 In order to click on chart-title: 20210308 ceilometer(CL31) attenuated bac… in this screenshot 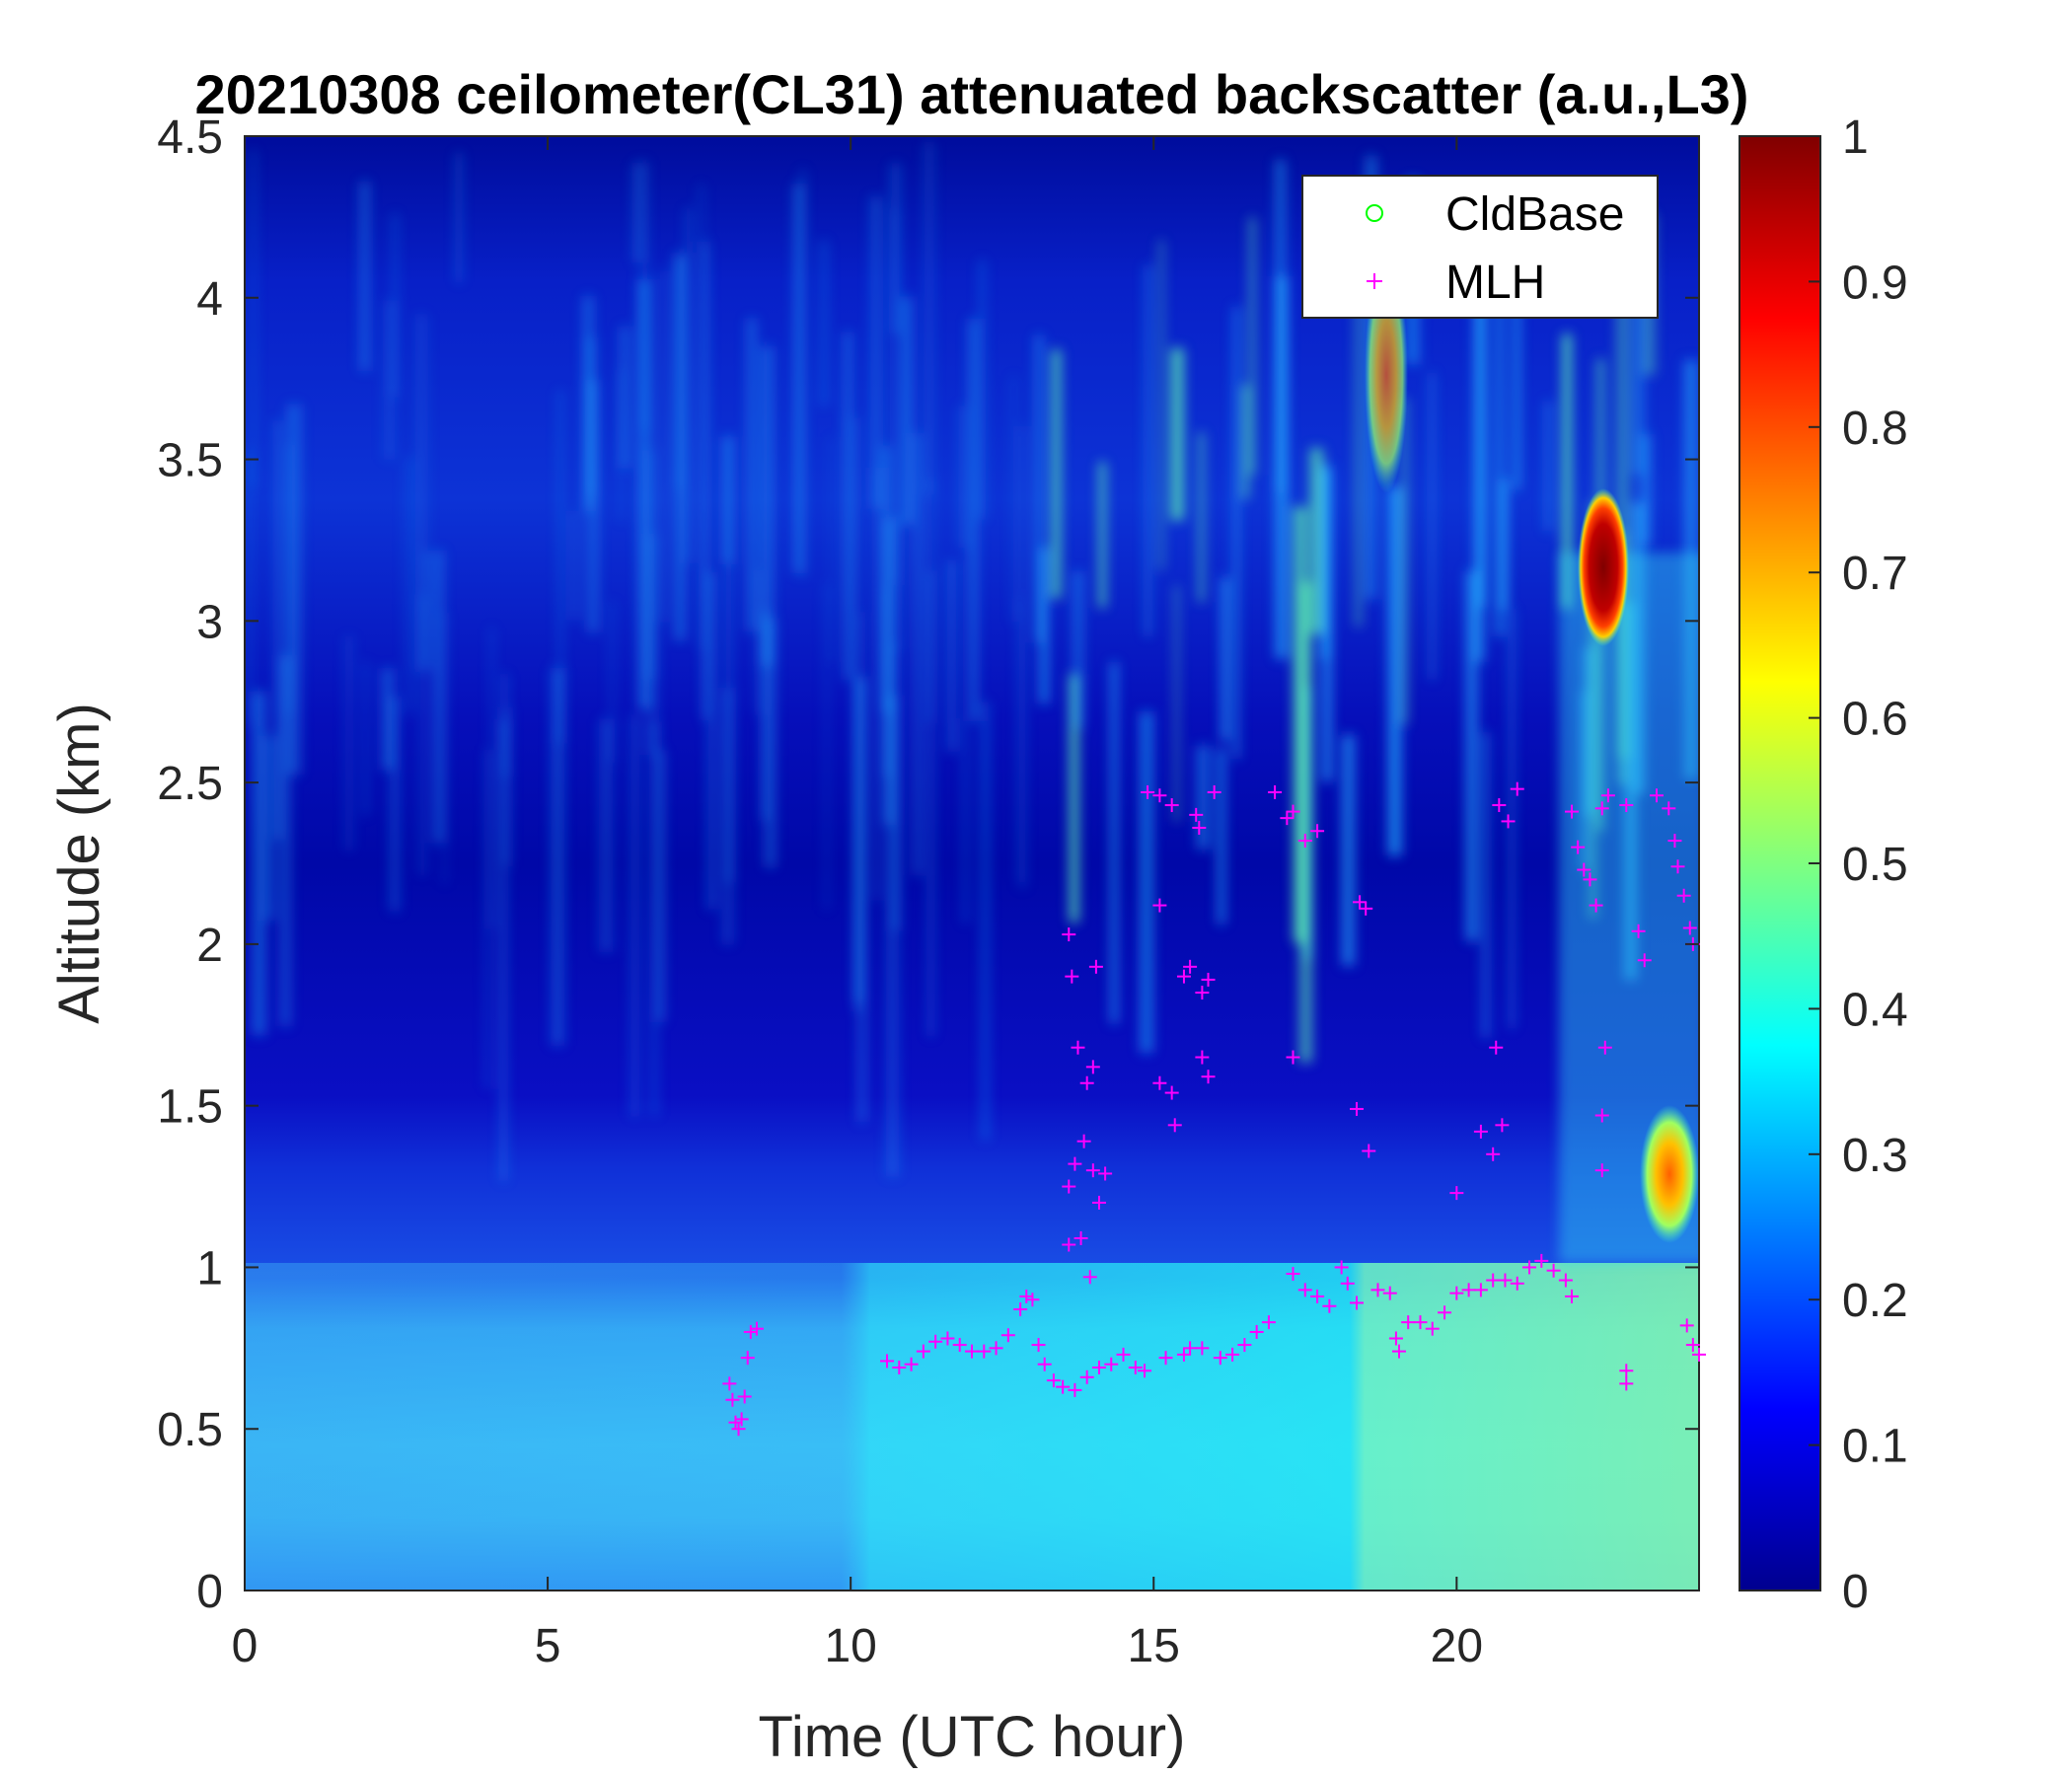, I will do `click(972, 94)`.